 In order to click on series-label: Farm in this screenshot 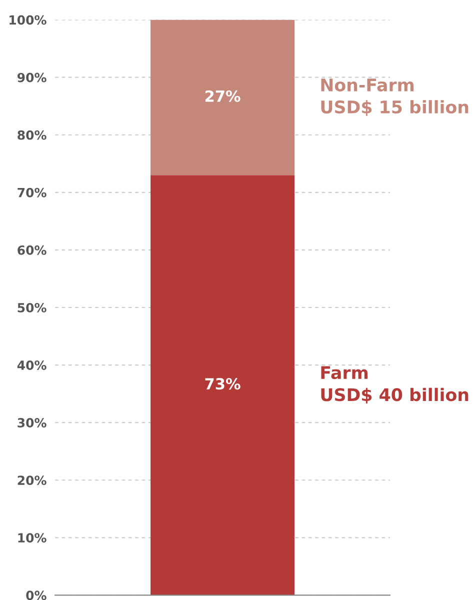, I will do `click(344, 373)`.